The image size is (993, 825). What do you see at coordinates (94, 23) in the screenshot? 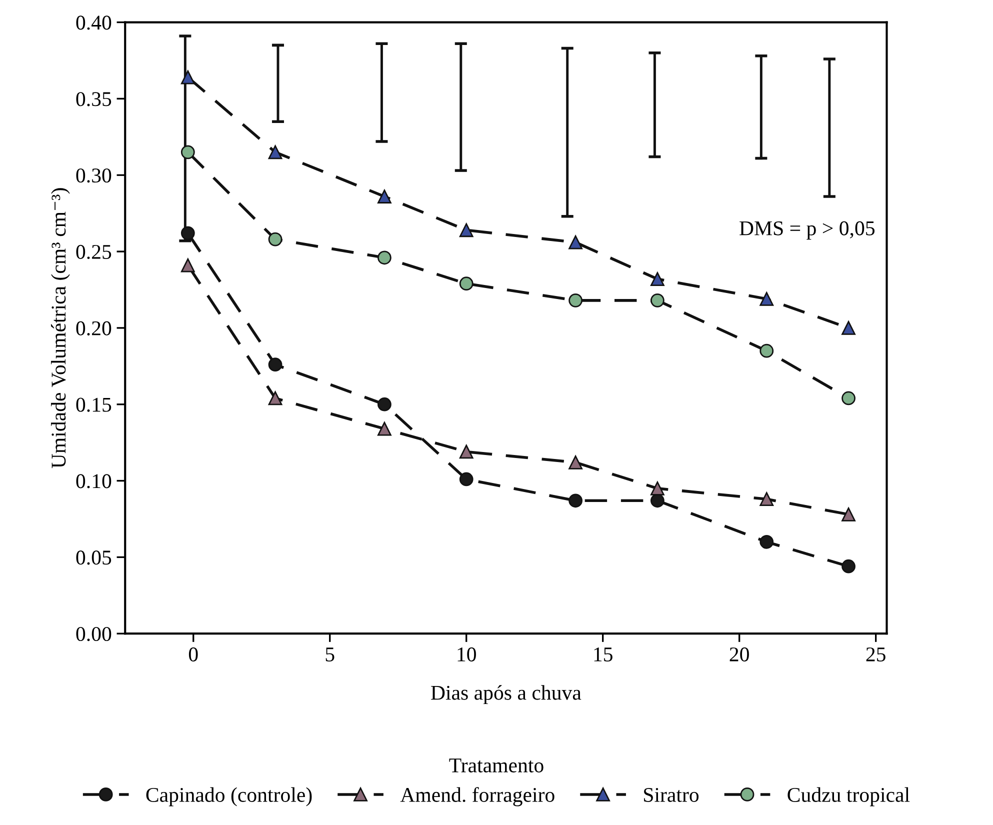
I see `y-tick-label: 0.40` at bounding box center [94, 23].